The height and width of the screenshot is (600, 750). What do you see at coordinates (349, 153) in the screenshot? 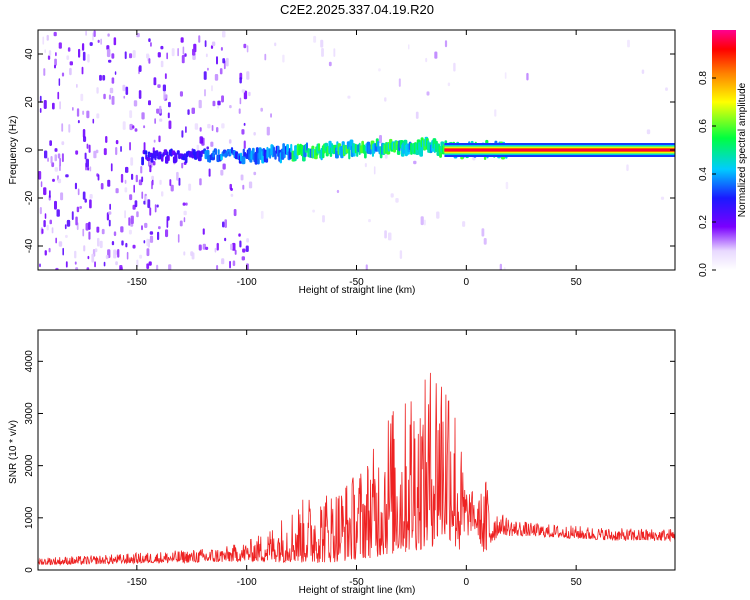
I see `spectrogram-ridge-cell` at bounding box center [349, 153].